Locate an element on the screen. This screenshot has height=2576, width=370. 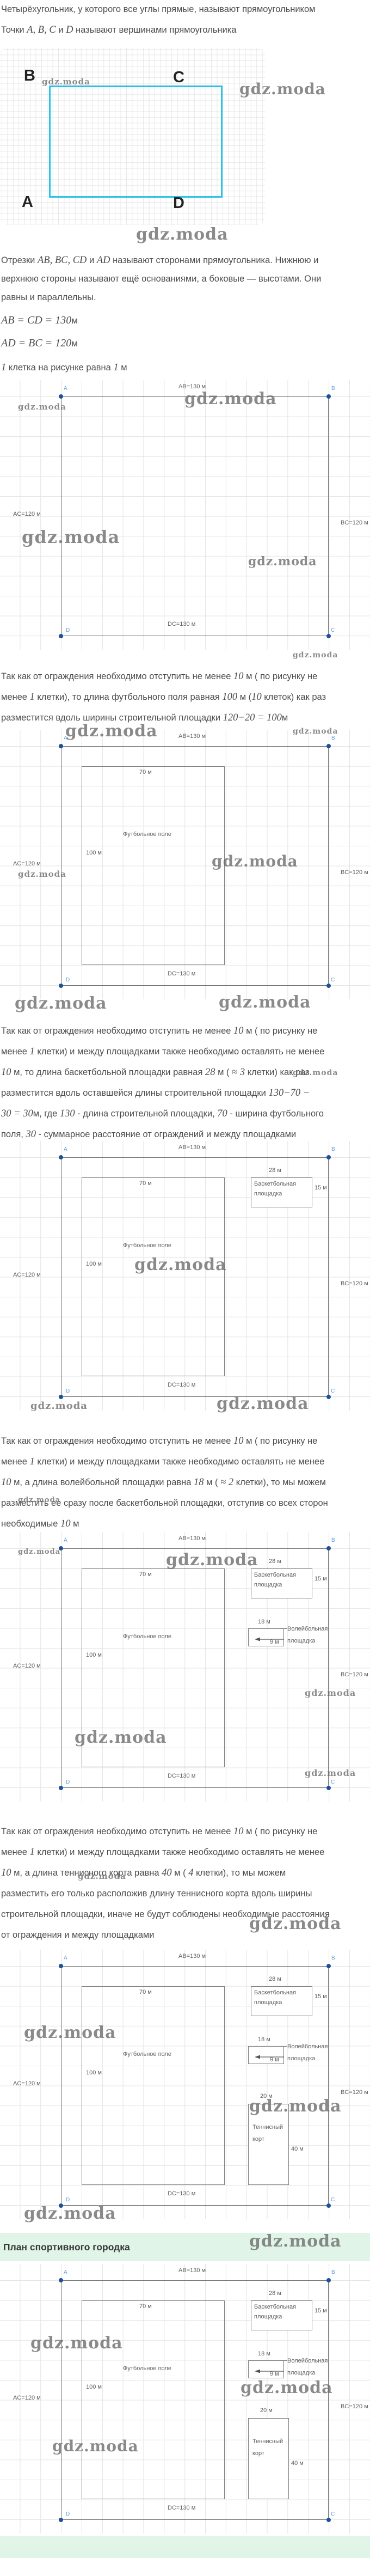
side-label-ac: AC=120 м is located at coordinates (27, 2398).